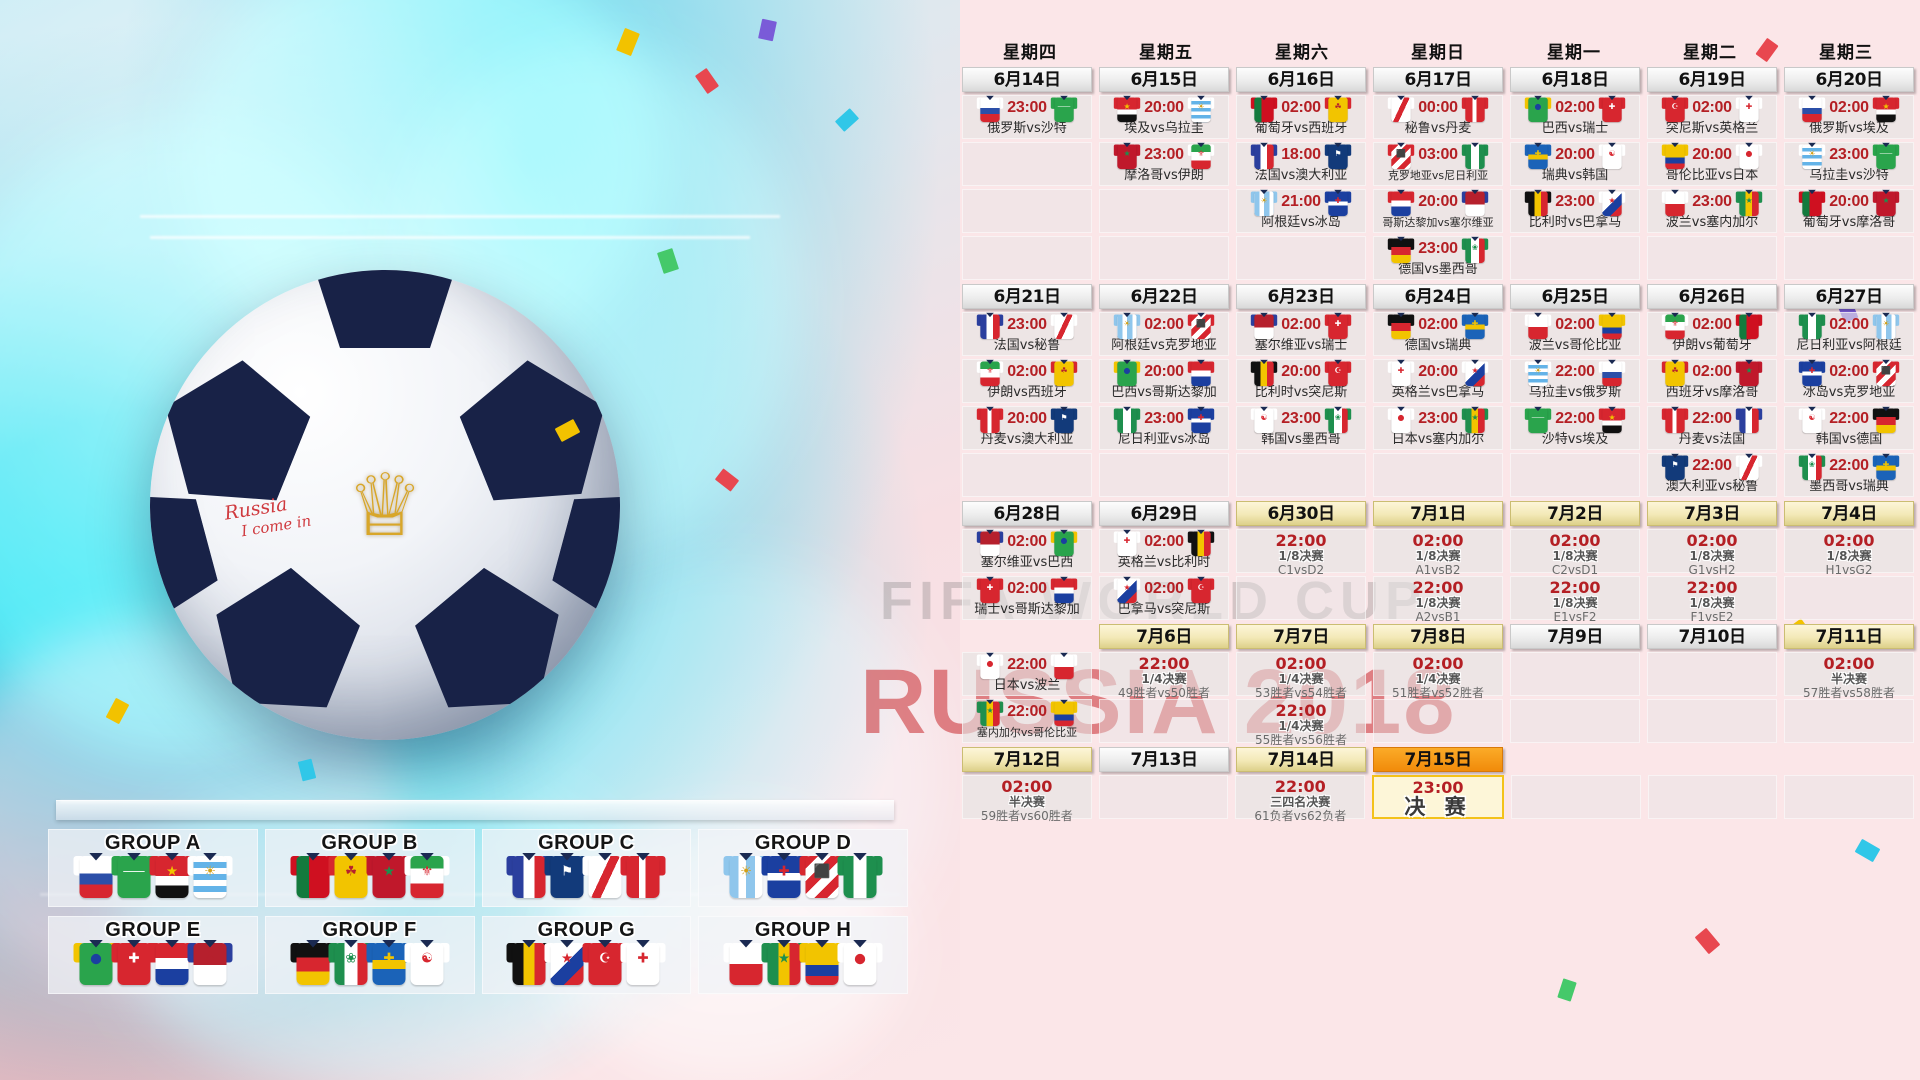 The height and width of the screenshot is (1080, 1920). Describe the element at coordinates (369, 955) in the screenshot. I see `group-box-group-f: GROUP F ❀ ✚ ☯` at that location.